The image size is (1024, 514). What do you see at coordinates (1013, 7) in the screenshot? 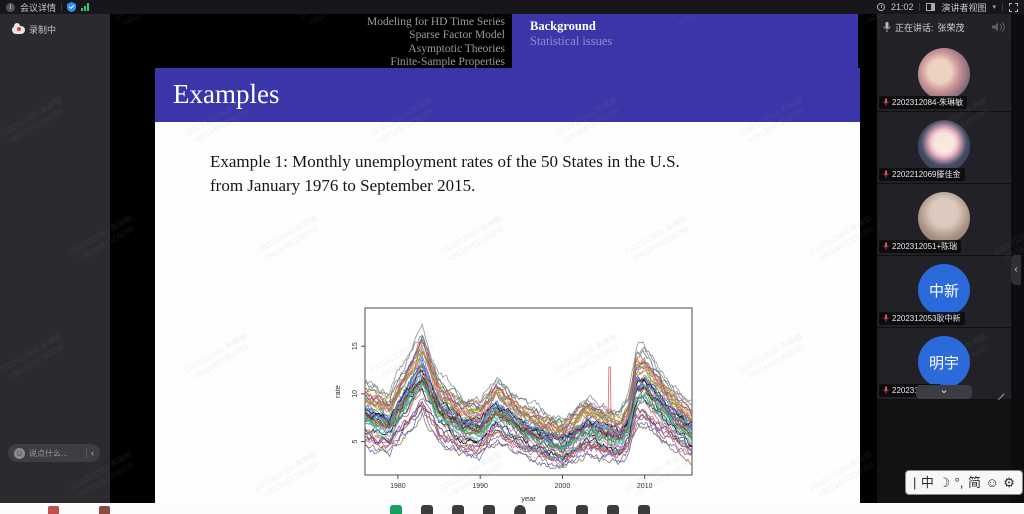
I see `fullscreen-icon` at bounding box center [1013, 7].